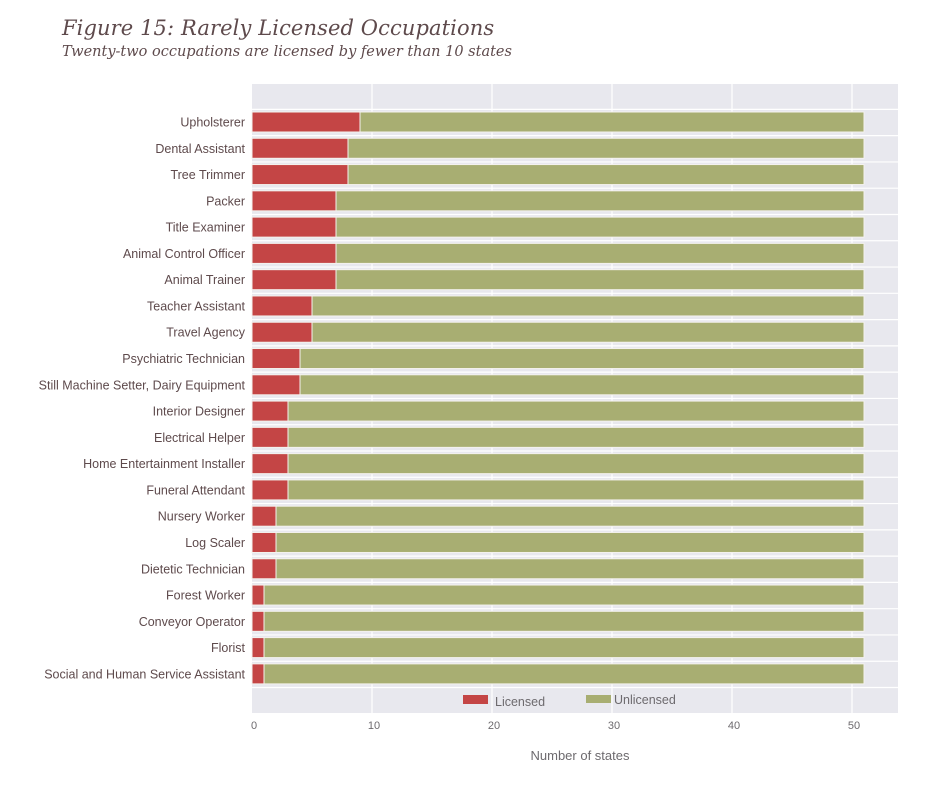 This screenshot has height=786, width=951. Describe the element at coordinates (205, 333) in the screenshot. I see `category-label: Travel Agency` at that location.